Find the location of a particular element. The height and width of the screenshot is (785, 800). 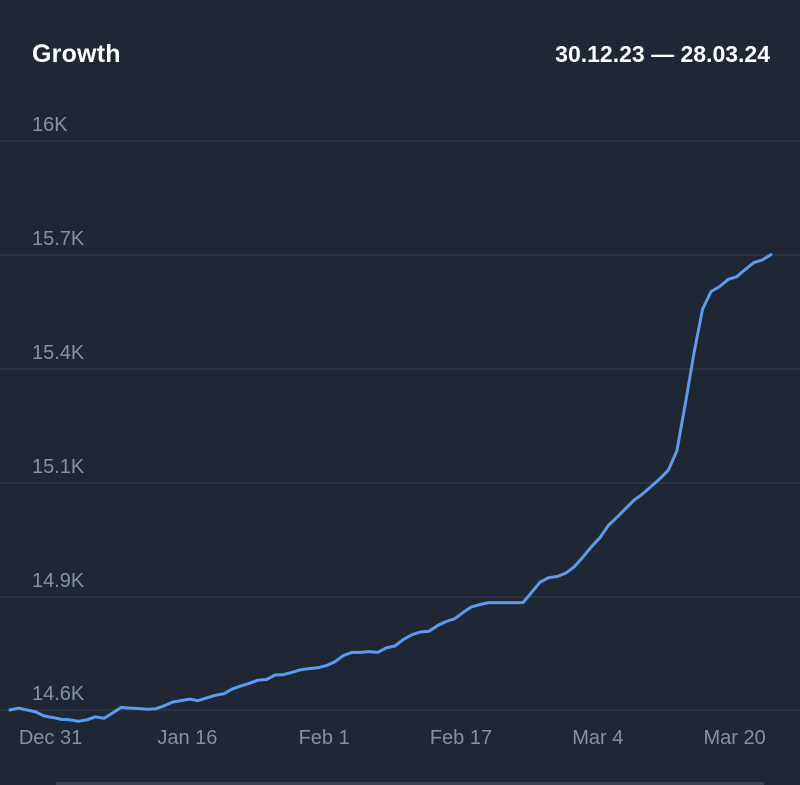

y-tick-label: 15.4K is located at coordinates (58, 353).